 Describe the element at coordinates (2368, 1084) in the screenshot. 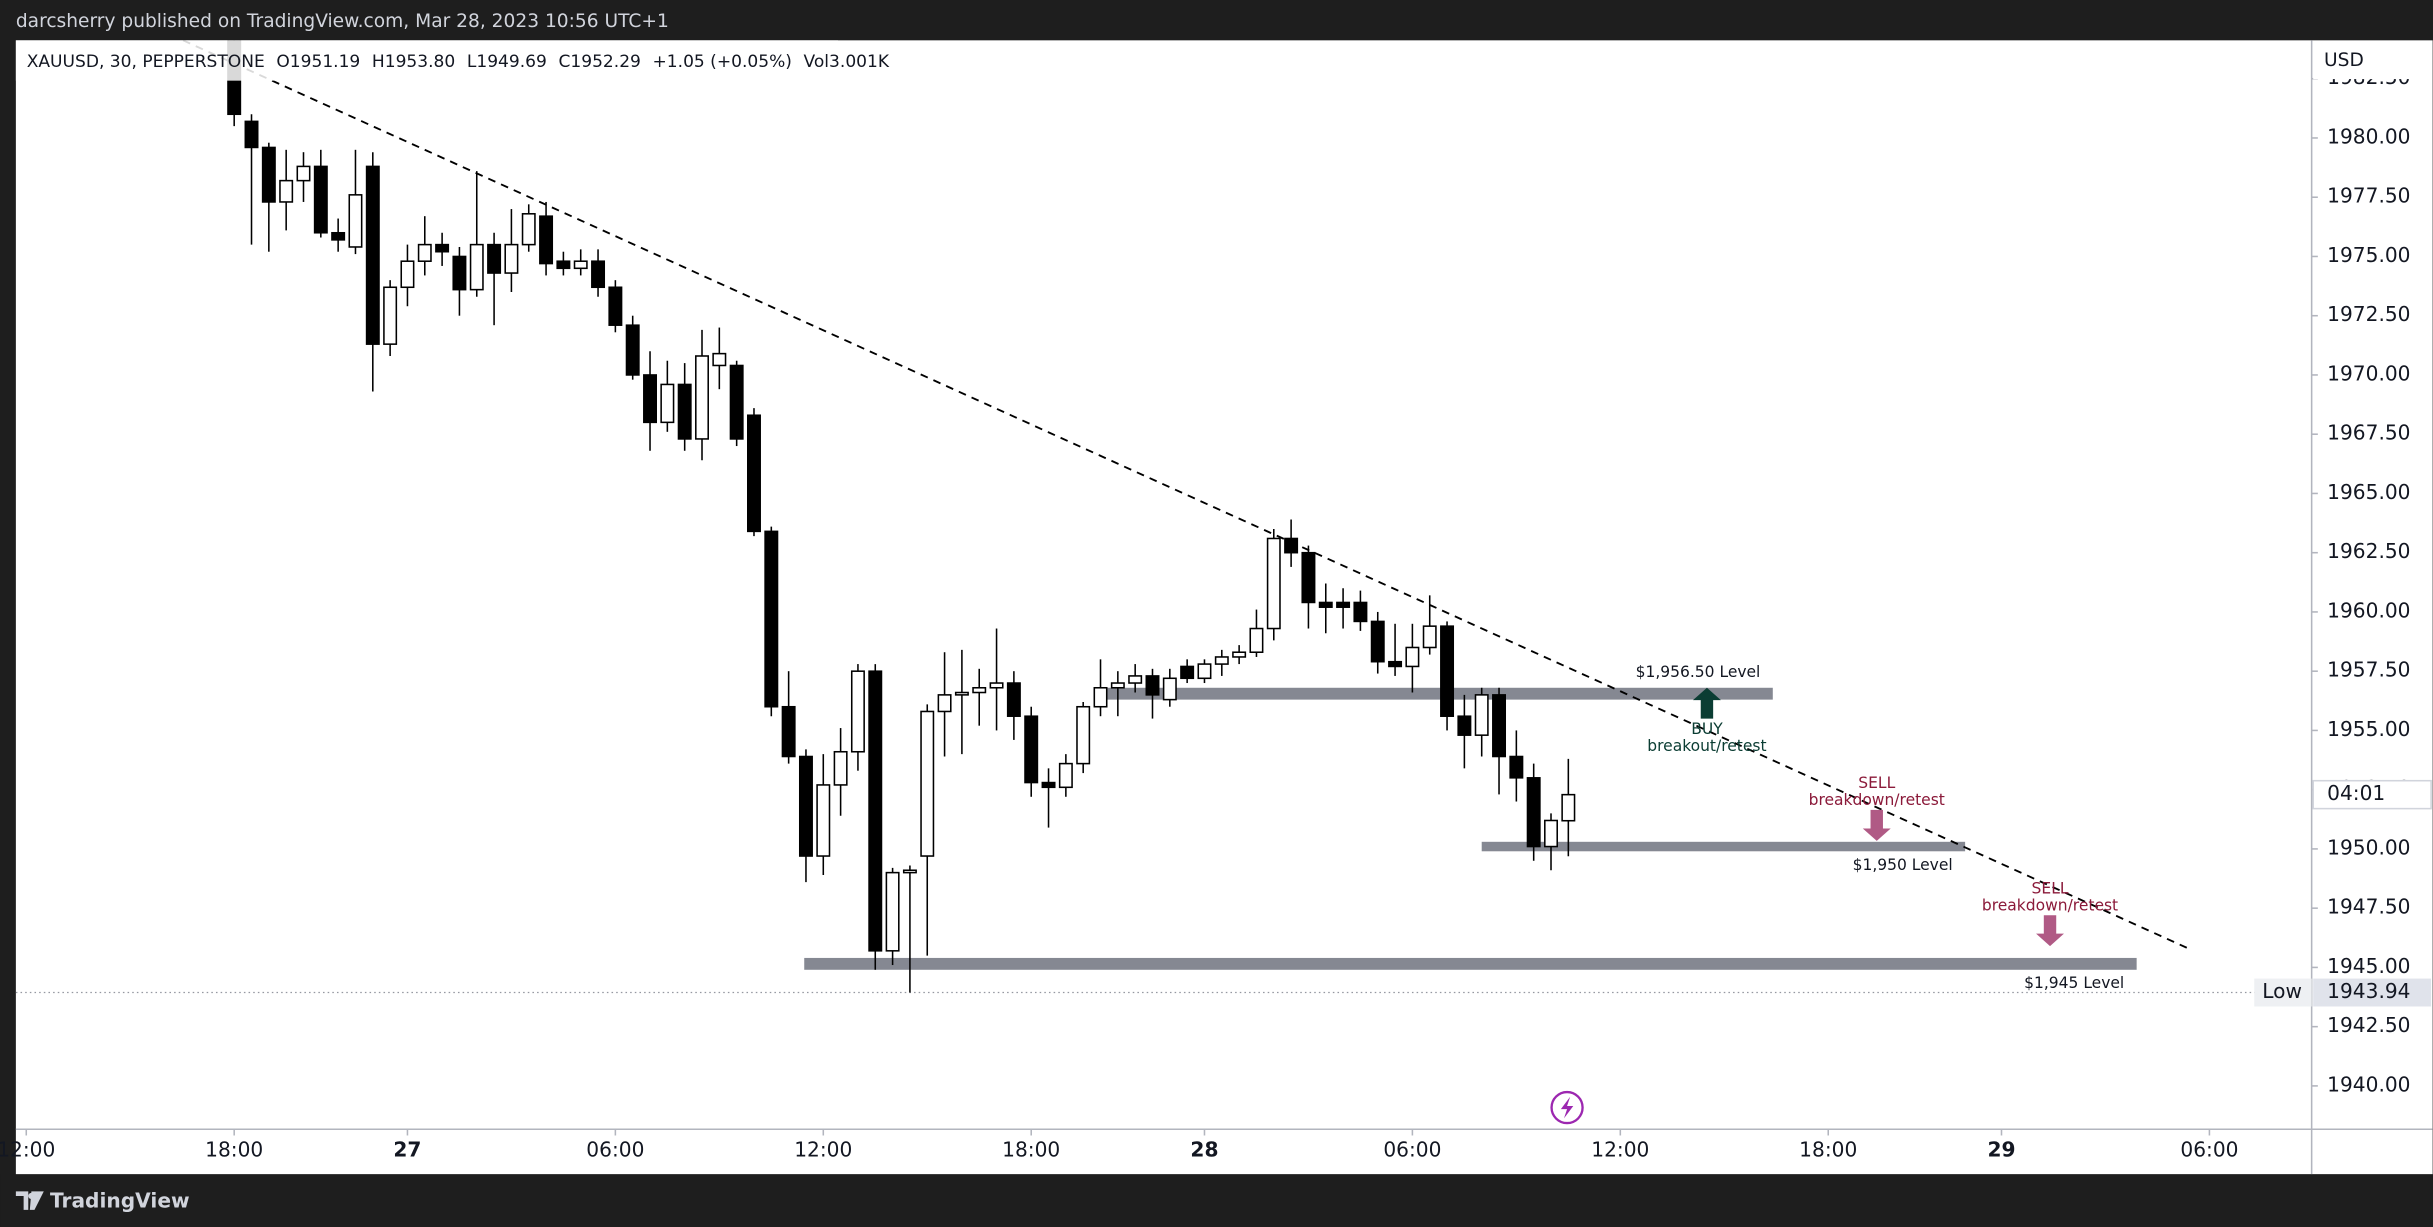

I see `y-tick-label: 1940.00` at that location.